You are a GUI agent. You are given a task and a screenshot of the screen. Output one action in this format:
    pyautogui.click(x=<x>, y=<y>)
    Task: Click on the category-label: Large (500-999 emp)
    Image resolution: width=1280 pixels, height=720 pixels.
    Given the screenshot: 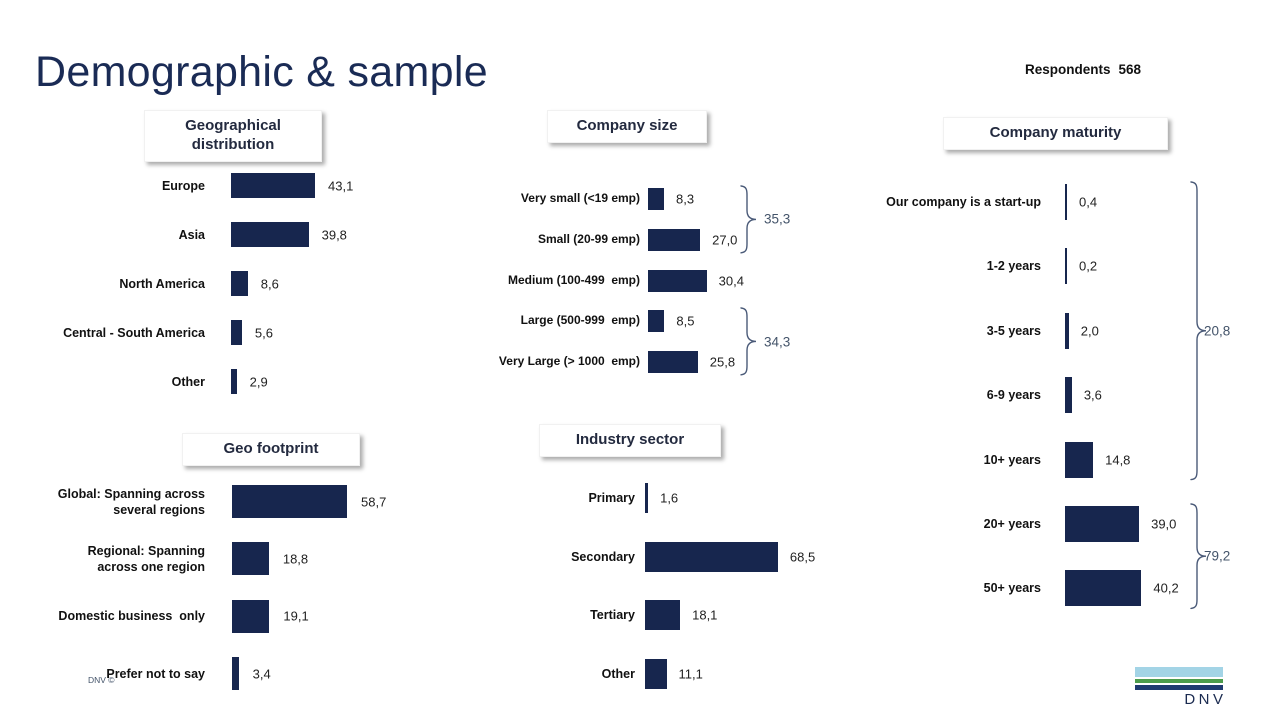 What is the action you would take?
    pyautogui.click(x=580, y=320)
    